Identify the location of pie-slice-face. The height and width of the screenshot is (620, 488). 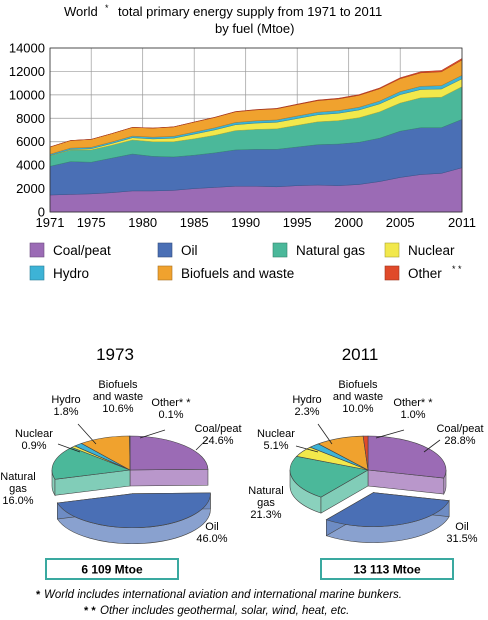
(169, 477).